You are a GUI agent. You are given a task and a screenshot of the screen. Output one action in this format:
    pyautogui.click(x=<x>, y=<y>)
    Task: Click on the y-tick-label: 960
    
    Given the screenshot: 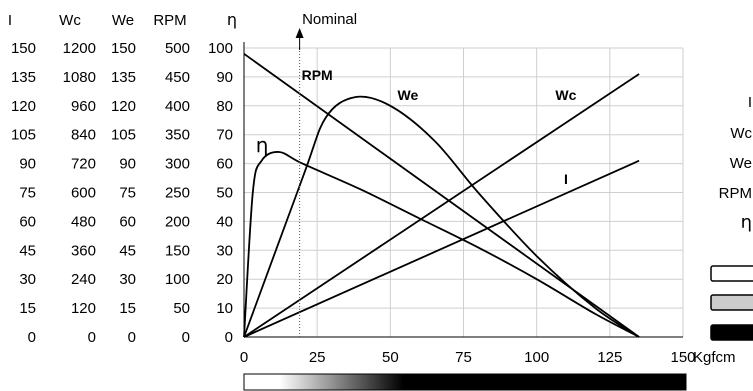 What is the action you would take?
    pyautogui.click(x=83, y=106)
    